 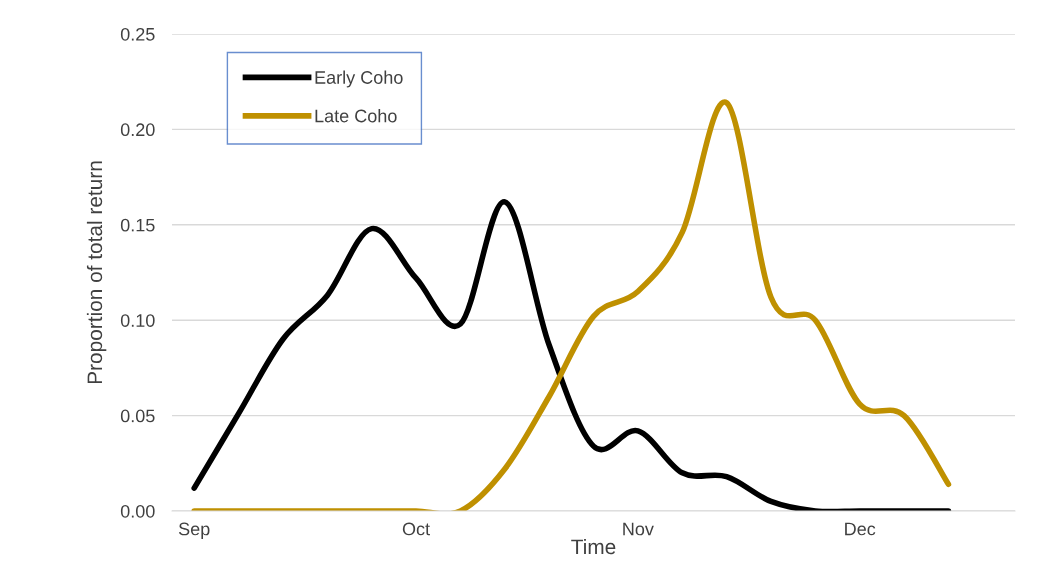 I want to click on y-tick-label: 0.15, so click(x=137, y=225).